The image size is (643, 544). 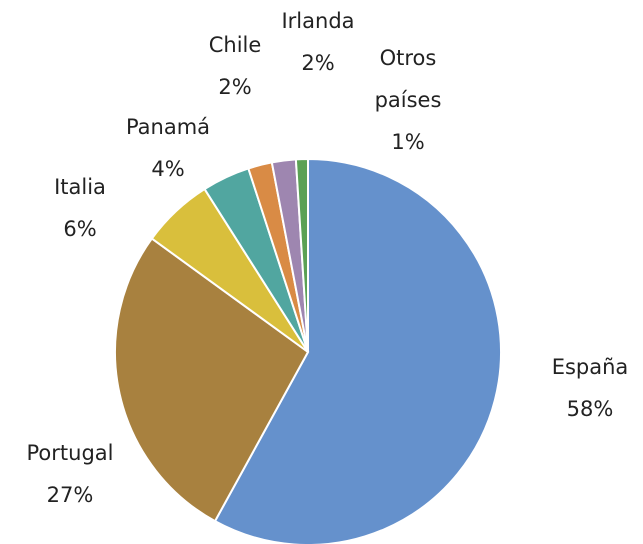 I want to click on category-label: Portugal, so click(x=70, y=453).